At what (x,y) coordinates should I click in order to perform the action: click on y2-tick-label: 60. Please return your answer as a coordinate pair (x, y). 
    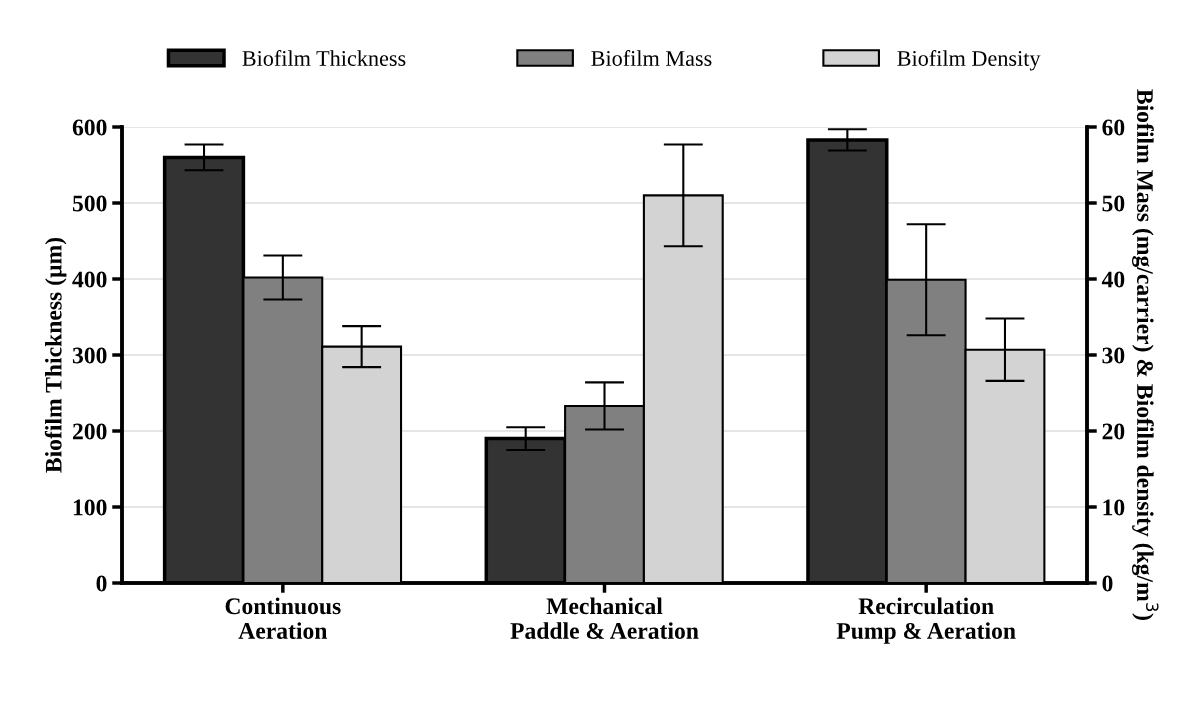
    Looking at the image, I should click on (1113, 127).